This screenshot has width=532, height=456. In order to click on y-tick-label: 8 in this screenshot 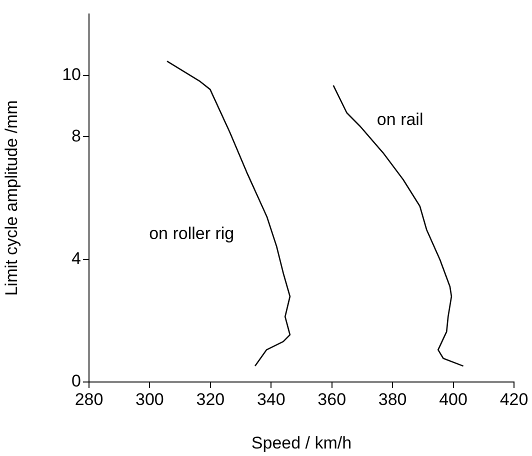, I will do `click(76, 136)`.